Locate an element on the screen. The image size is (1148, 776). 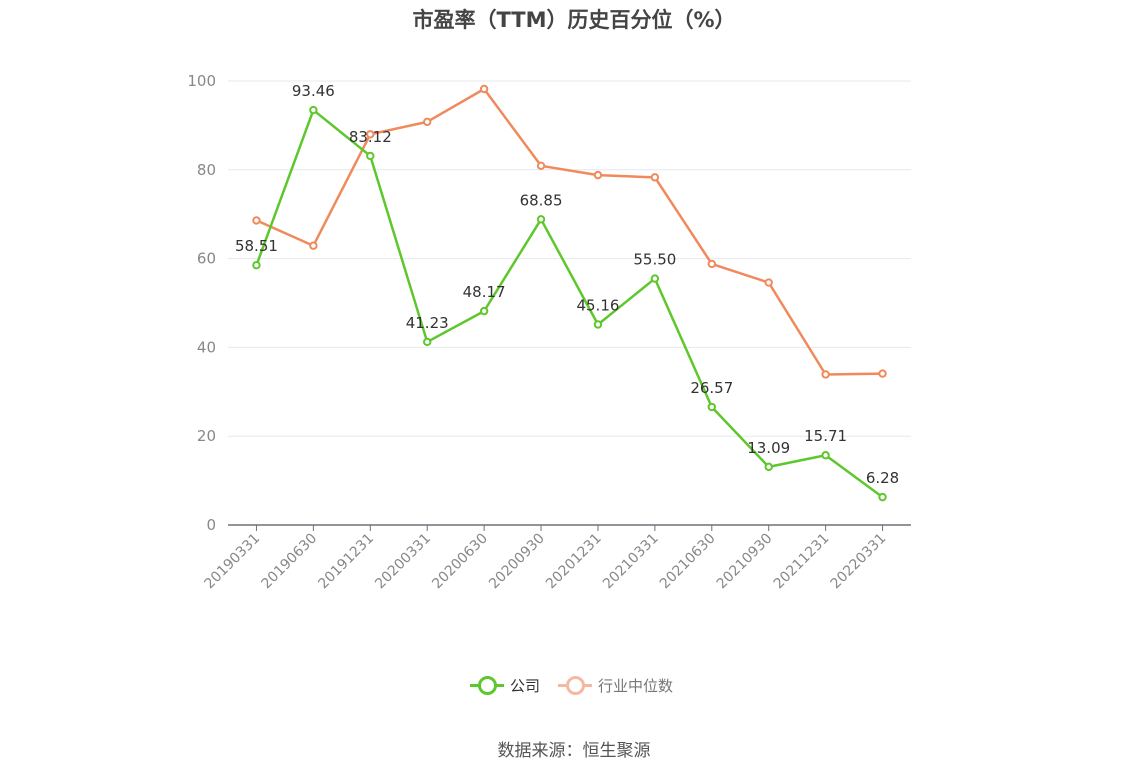
chart-title: 市盈率（TTM）历史百分位（%） is located at coordinates (574, 20).